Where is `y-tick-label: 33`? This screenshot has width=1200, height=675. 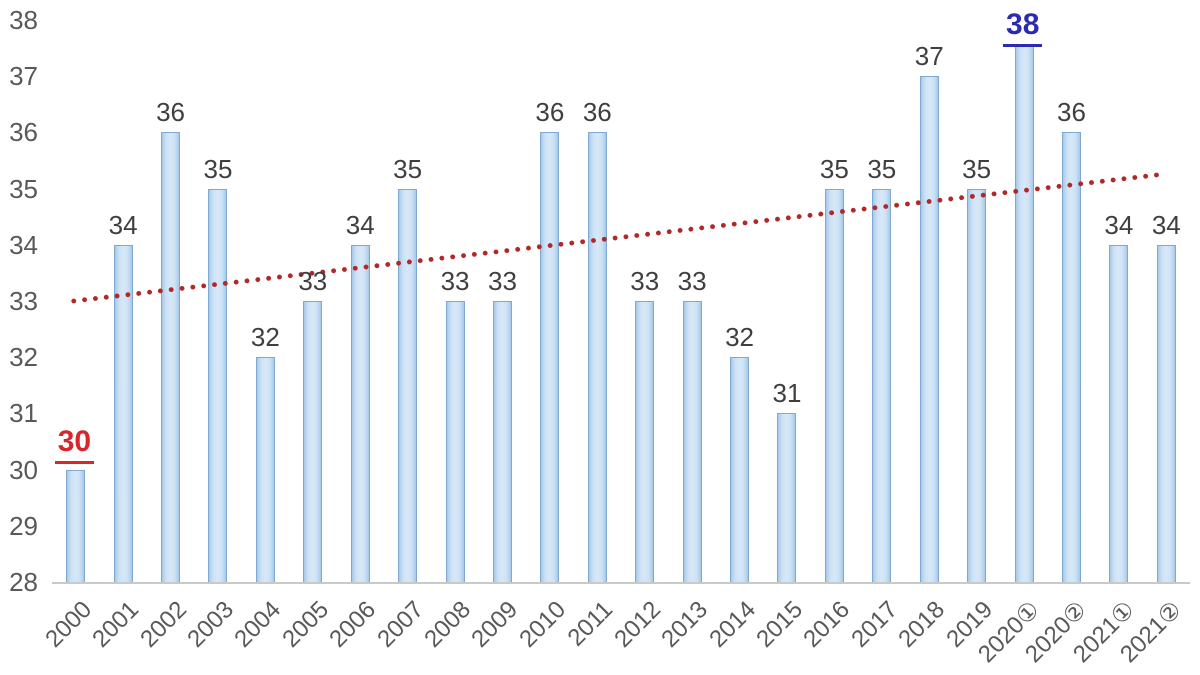 y-tick-label: 33 is located at coordinates (23, 301).